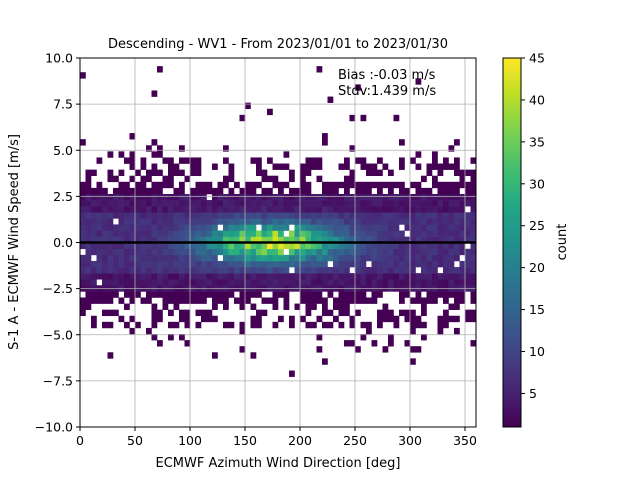  I want to click on y-tick-label: 0.0, so click(63, 242).